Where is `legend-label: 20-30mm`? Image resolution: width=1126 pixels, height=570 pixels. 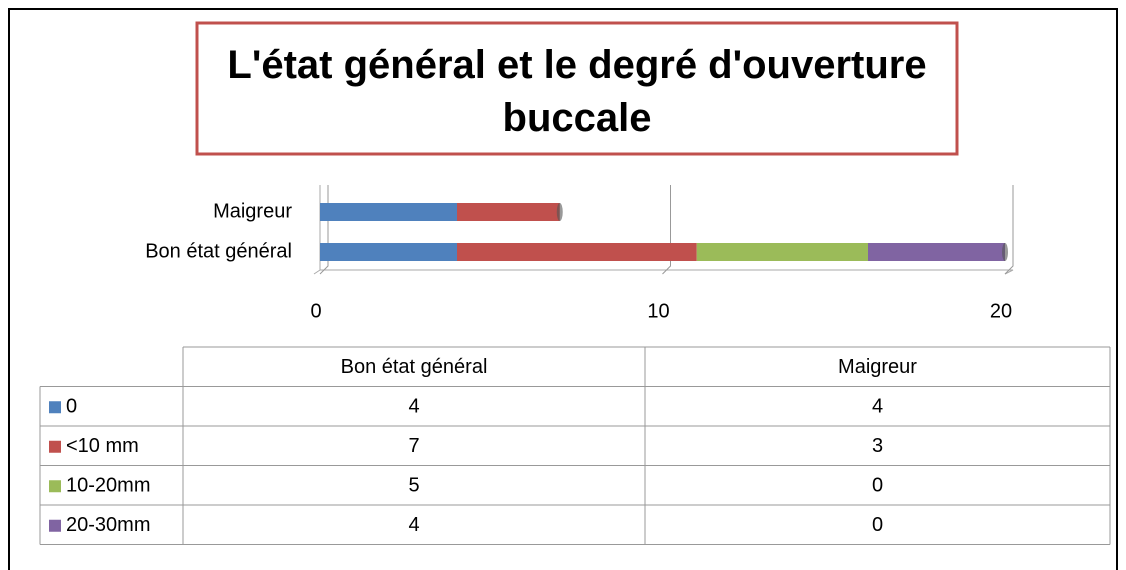 legend-label: 20-30mm is located at coordinates (108, 525).